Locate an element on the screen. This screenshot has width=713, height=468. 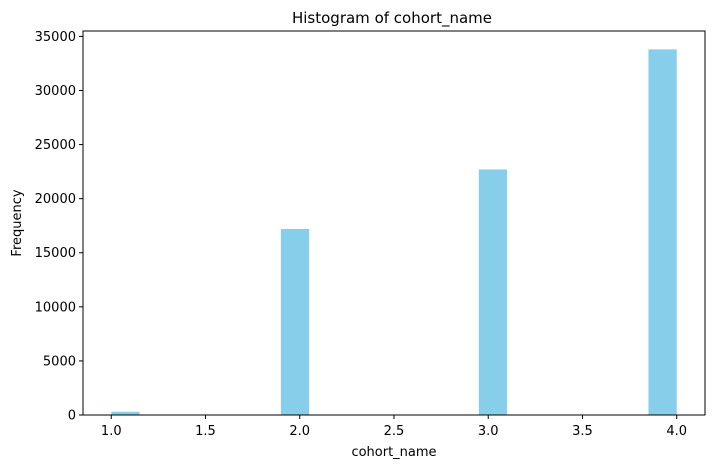
chart-title: Histogram of cohort_name is located at coordinates (392, 18).